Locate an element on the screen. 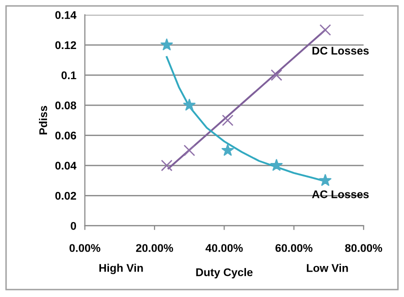  text: High Vin is located at coordinates (121, 269).